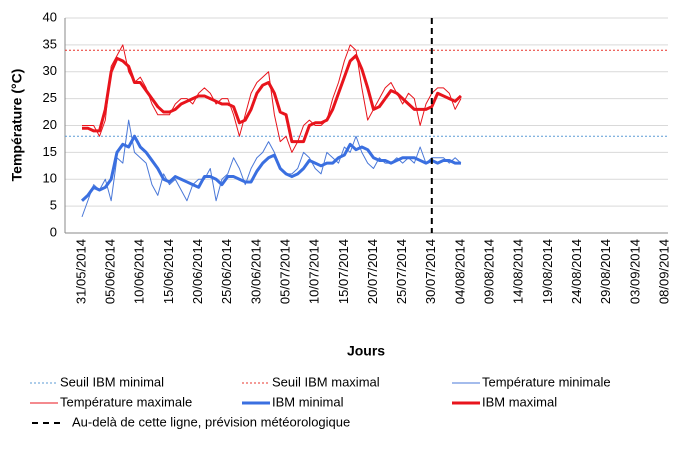  I want to click on x-tick-label: 15/07/2014, so click(343, 271).